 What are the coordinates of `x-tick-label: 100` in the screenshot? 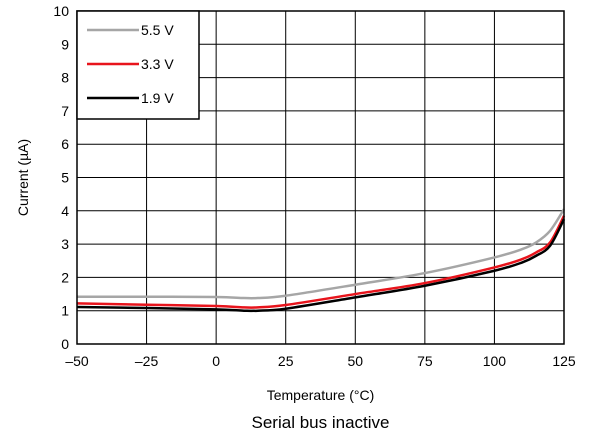 It's located at (495, 361).